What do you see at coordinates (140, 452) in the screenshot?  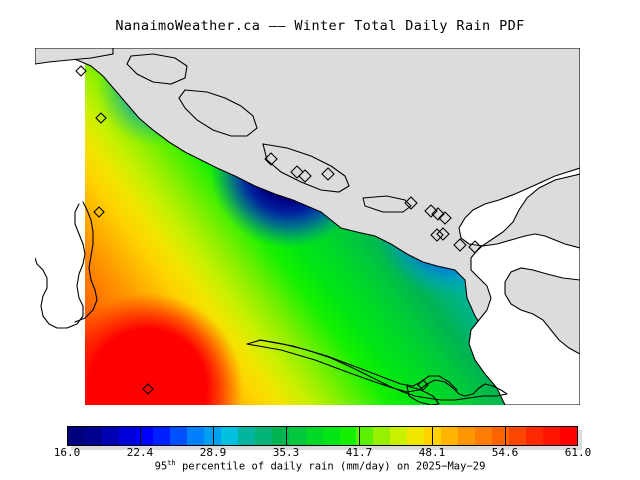 I see `colorbar-tick-label-1: 22.4` at bounding box center [140, 452].